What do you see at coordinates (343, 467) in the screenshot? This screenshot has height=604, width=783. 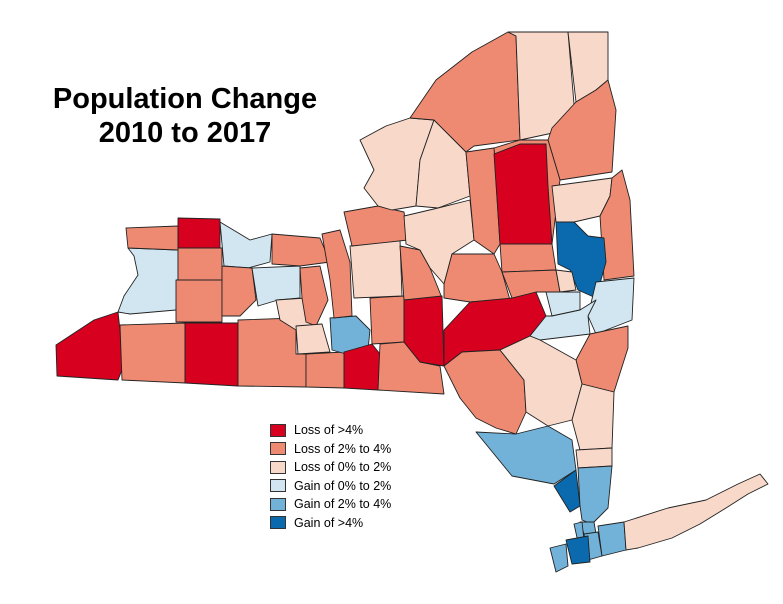 I see `legend-label-loss-0-2: Loss of 0% to 2%` at bounding box center [343, 467].